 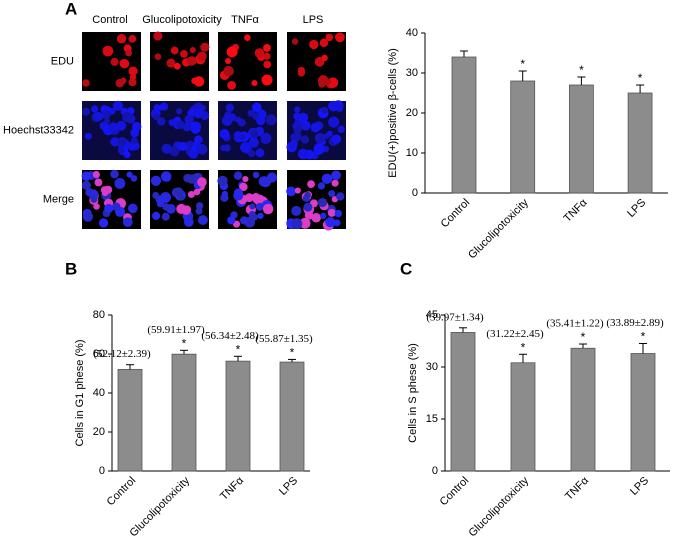 I want to click on y-axis-label: EDU(+)positive β-cells (%), so click(x=393, y=113).